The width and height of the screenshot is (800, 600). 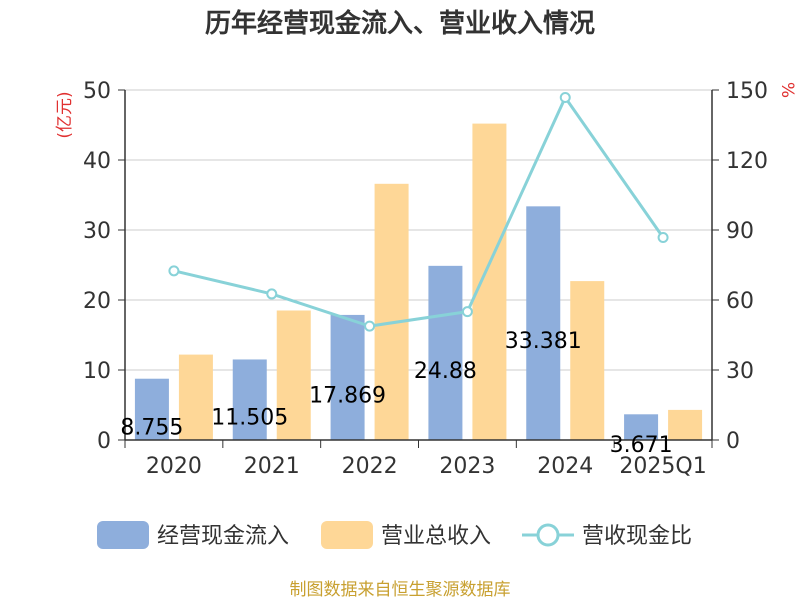 I want to click on right-tick-label: 120, so click(x=747, y=161).